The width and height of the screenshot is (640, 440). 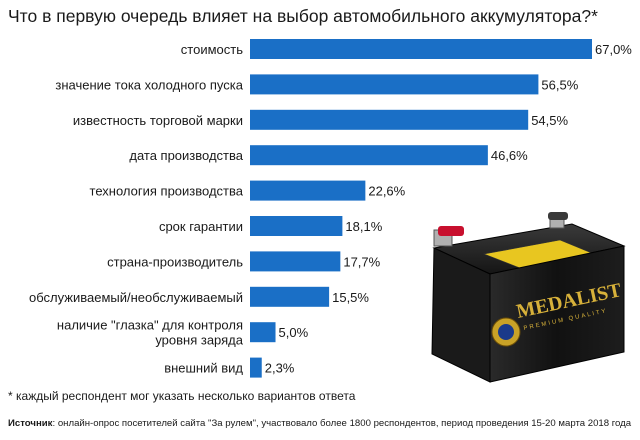 I want to click on battery-illustration: MEDALIST PREMIUM QUALITY, so click(x=528, y=297).